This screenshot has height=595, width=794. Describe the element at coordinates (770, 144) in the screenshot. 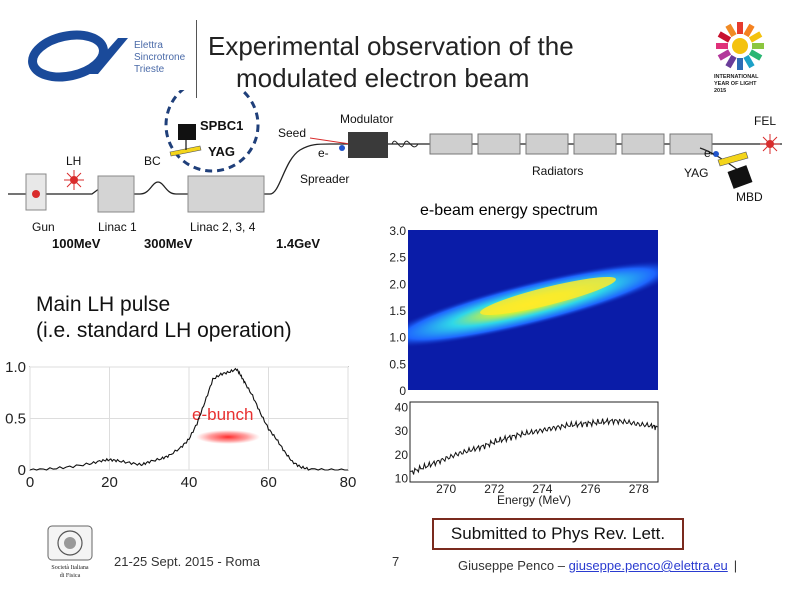

I see `fel-output-star` at that location.